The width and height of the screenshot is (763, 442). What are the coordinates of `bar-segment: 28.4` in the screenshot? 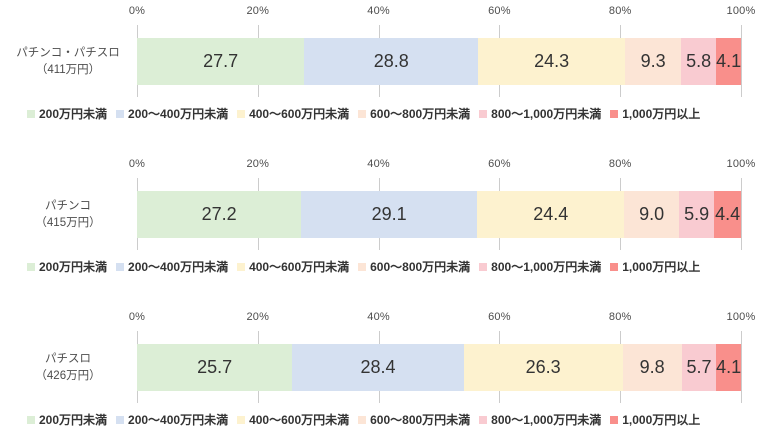 It's located at (378, 367).